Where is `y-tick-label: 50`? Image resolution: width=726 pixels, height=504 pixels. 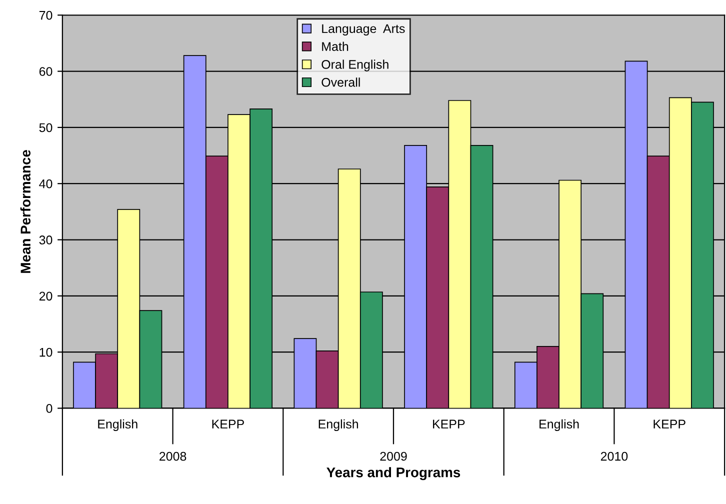 y-tick-label: 50 is located at coordinates (45, 127).